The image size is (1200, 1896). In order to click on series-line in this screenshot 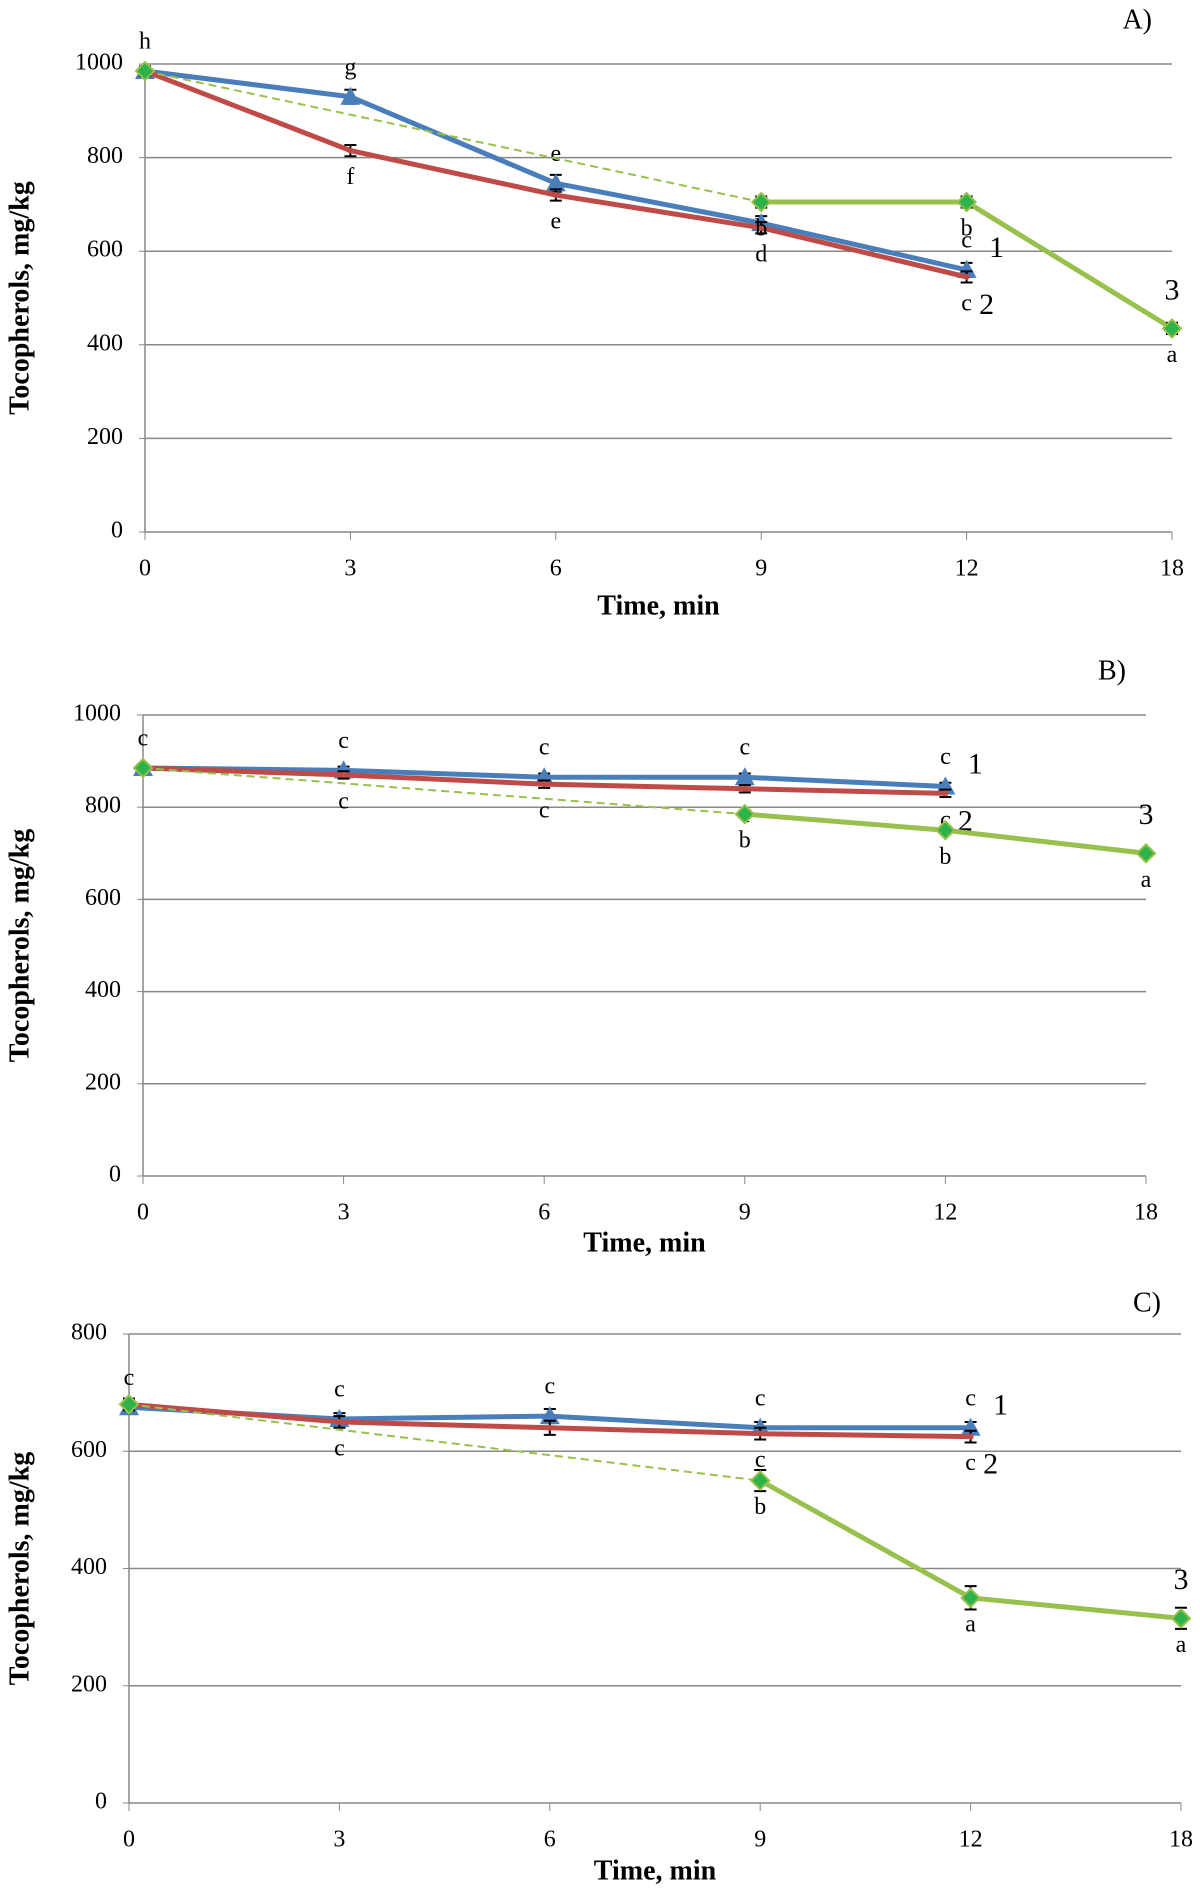, I will do `click(556, 170)`.